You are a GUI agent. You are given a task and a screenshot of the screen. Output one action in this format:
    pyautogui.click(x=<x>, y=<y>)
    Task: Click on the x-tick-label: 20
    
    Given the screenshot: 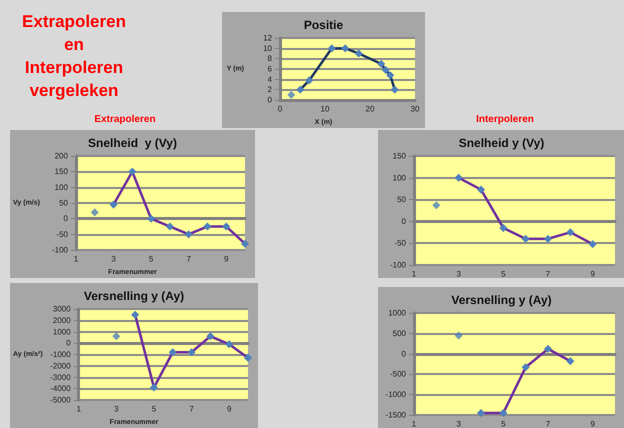 What is the action you would take?
    pyautogui.click(x=370, y=109)
    